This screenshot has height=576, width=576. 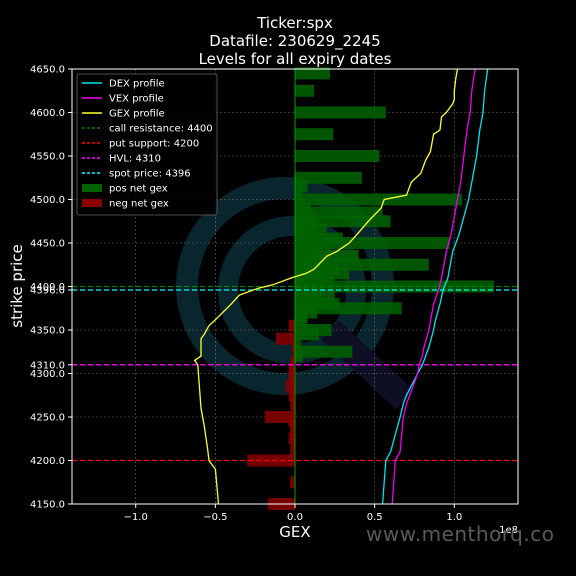 What do you see at coordinates (47, 70) in the screenshot?
I see `y-tick-label: 4650.0` at bounding box center [47, 70].